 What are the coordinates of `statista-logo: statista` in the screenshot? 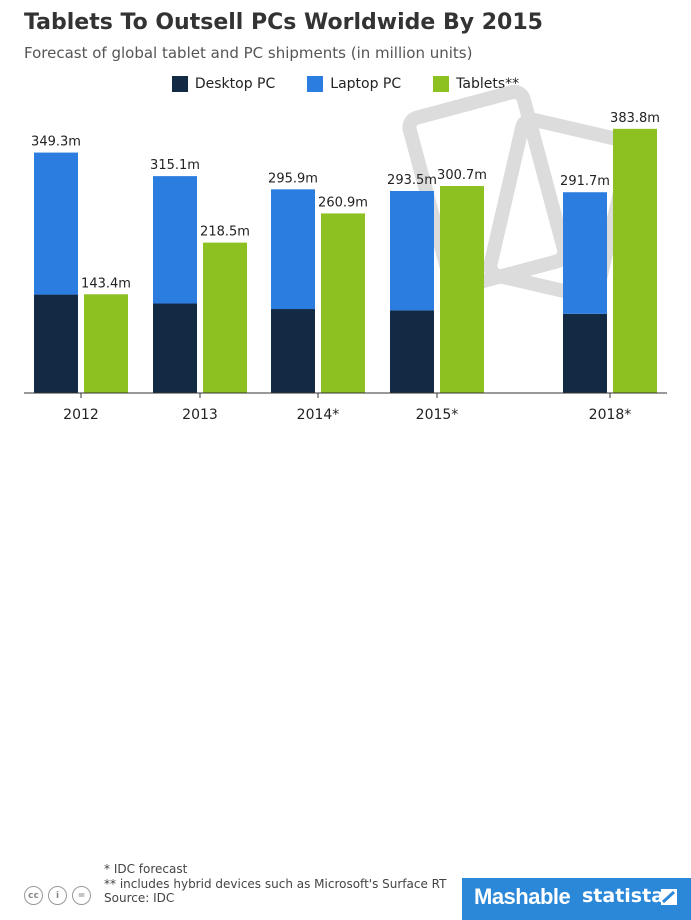 It's located at (623, 896).